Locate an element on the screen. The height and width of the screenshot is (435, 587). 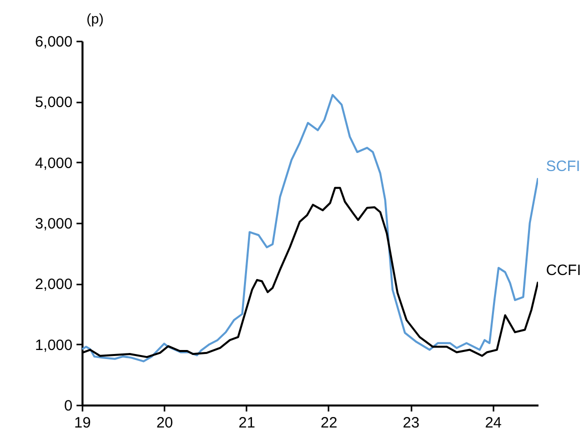
y-tick-label: 4,000 is located at coordinates (53, 163).